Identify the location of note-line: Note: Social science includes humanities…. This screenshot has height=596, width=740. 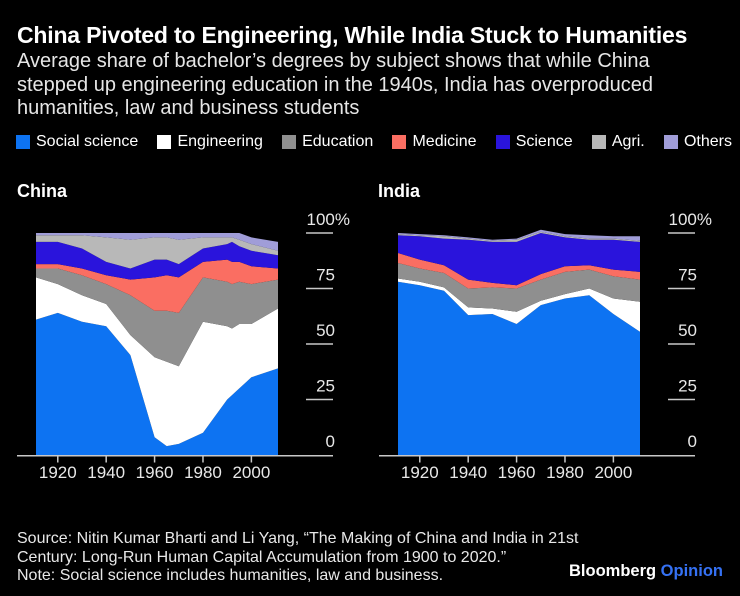
(230, 575).